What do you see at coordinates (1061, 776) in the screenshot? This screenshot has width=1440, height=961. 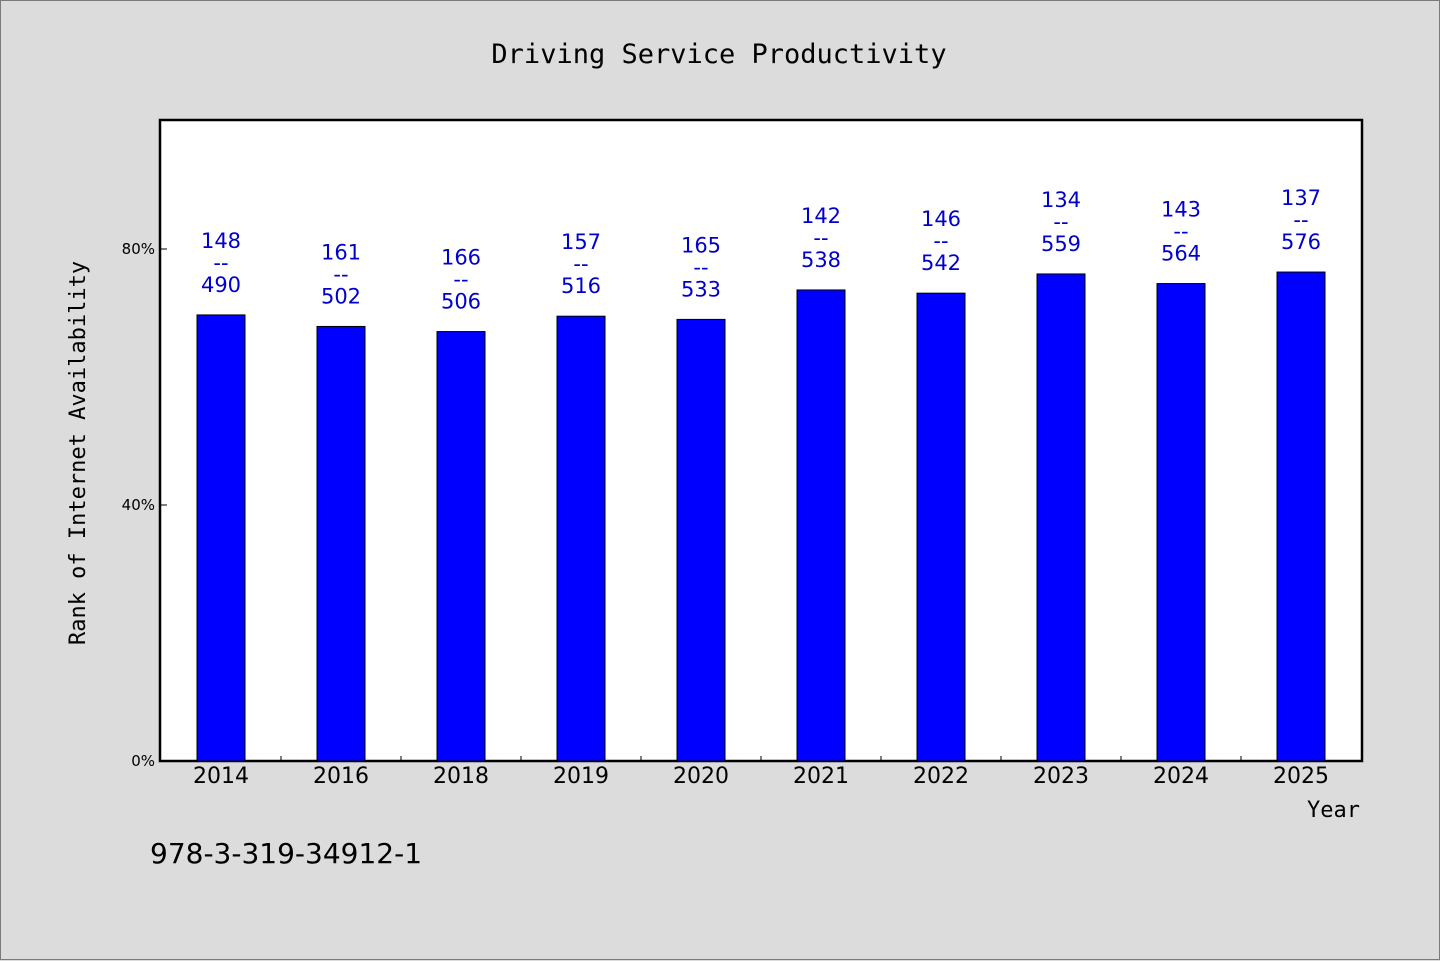 I see `x-tick-label-2023: 2023` at bounding box center [1061, 776].